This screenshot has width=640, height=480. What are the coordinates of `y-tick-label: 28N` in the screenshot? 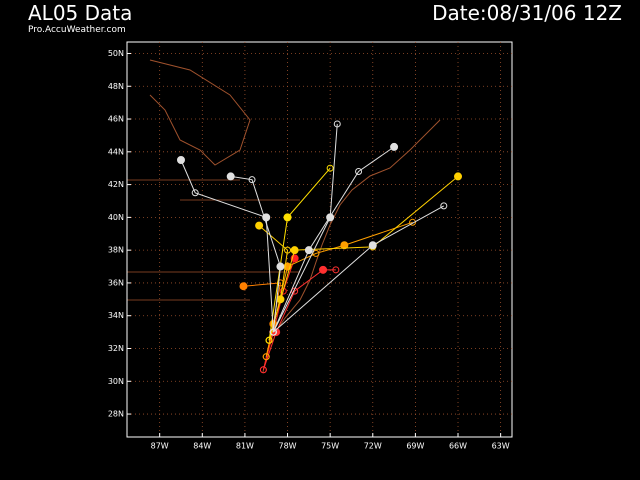 It's located at (116, 414).